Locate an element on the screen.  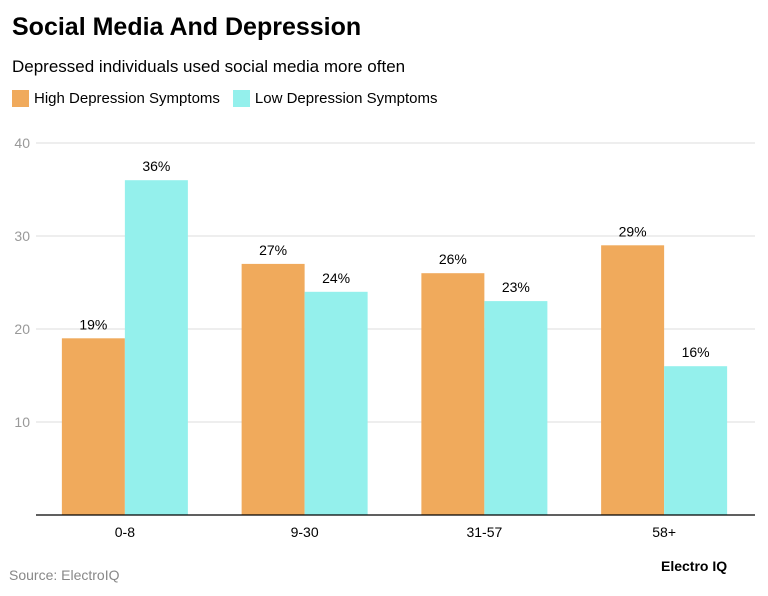
x-tick-label: 9-30 is located at coordinates (305, 532).